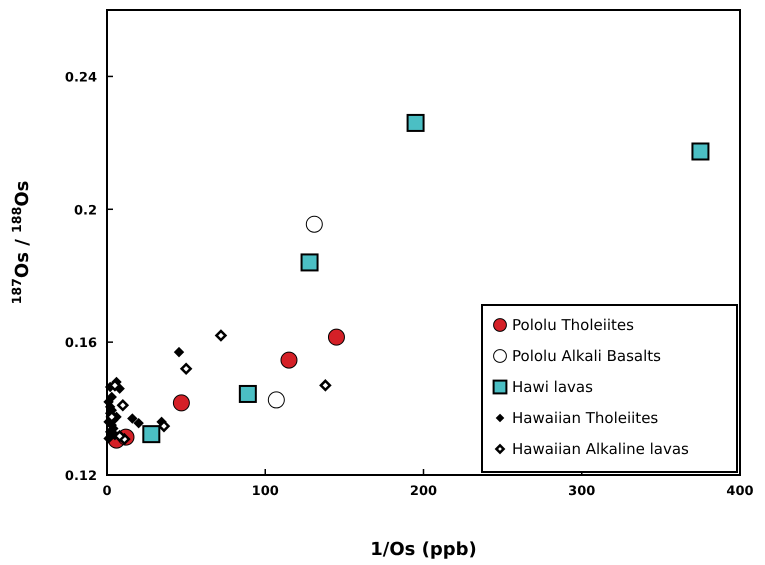 Image resolution: width=765 pixels, height=565 pixels. I want to click on x-tick-label: 400, so click(740, 491).